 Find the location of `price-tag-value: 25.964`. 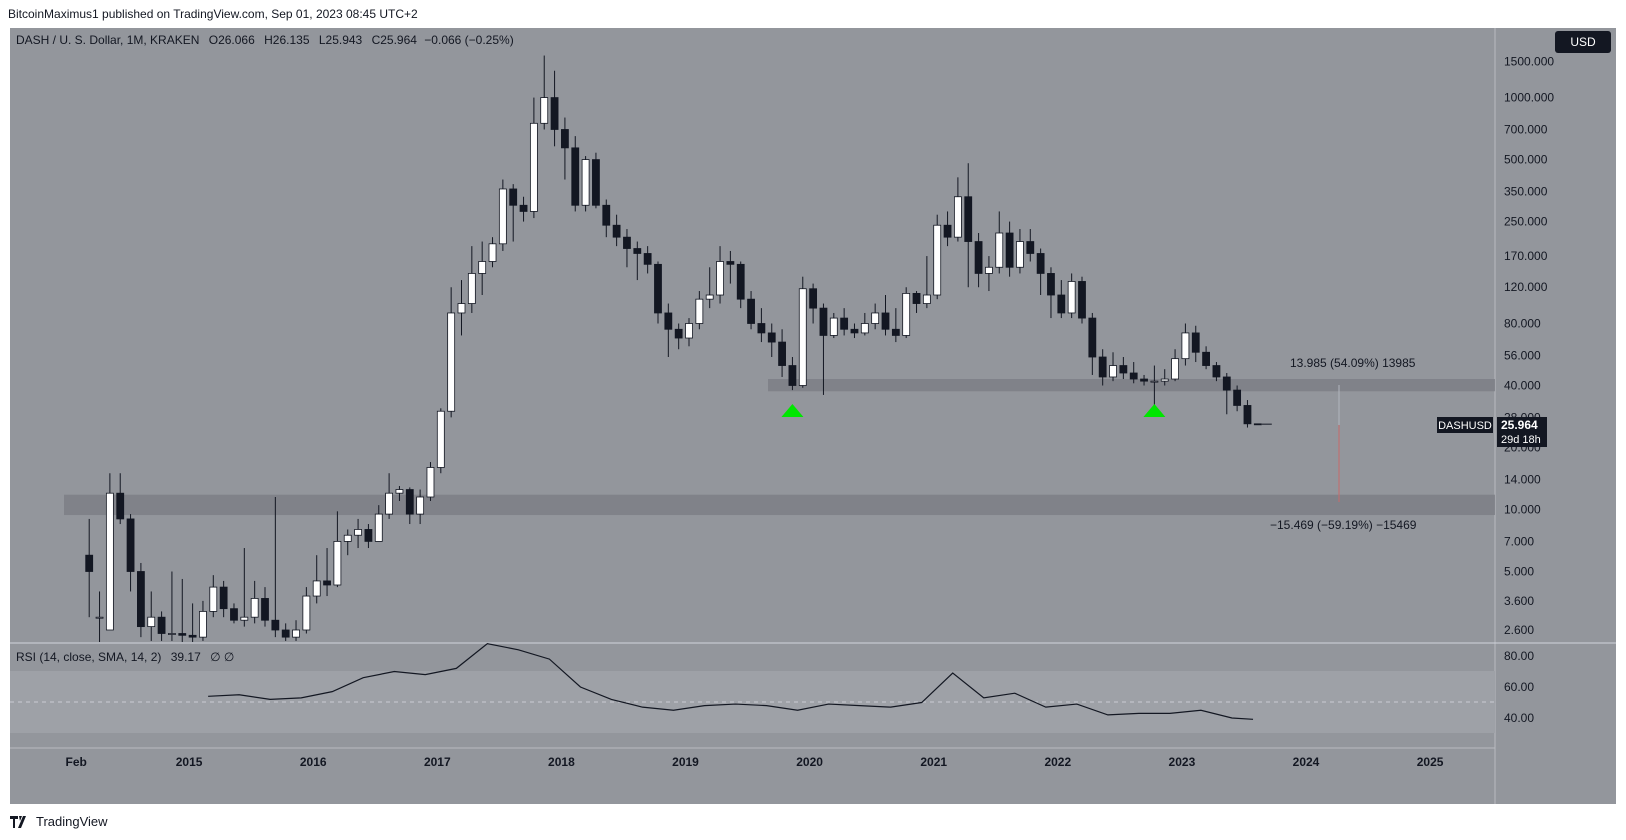

price-tag-value: 25.964 is located at coordinates (1519, 425).